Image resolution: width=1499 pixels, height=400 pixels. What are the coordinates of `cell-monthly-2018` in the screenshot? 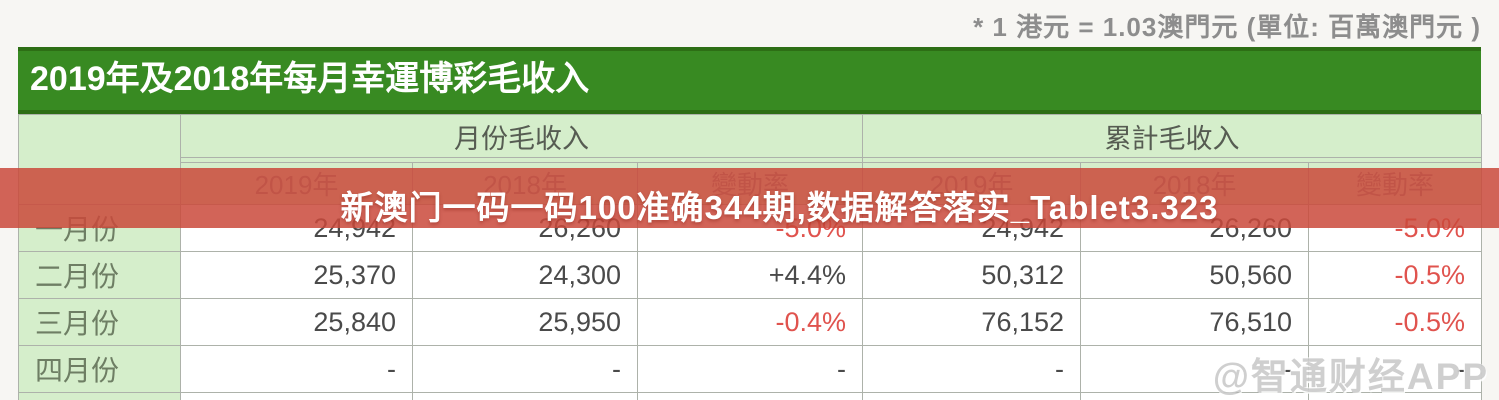 It's located at (525, 396).